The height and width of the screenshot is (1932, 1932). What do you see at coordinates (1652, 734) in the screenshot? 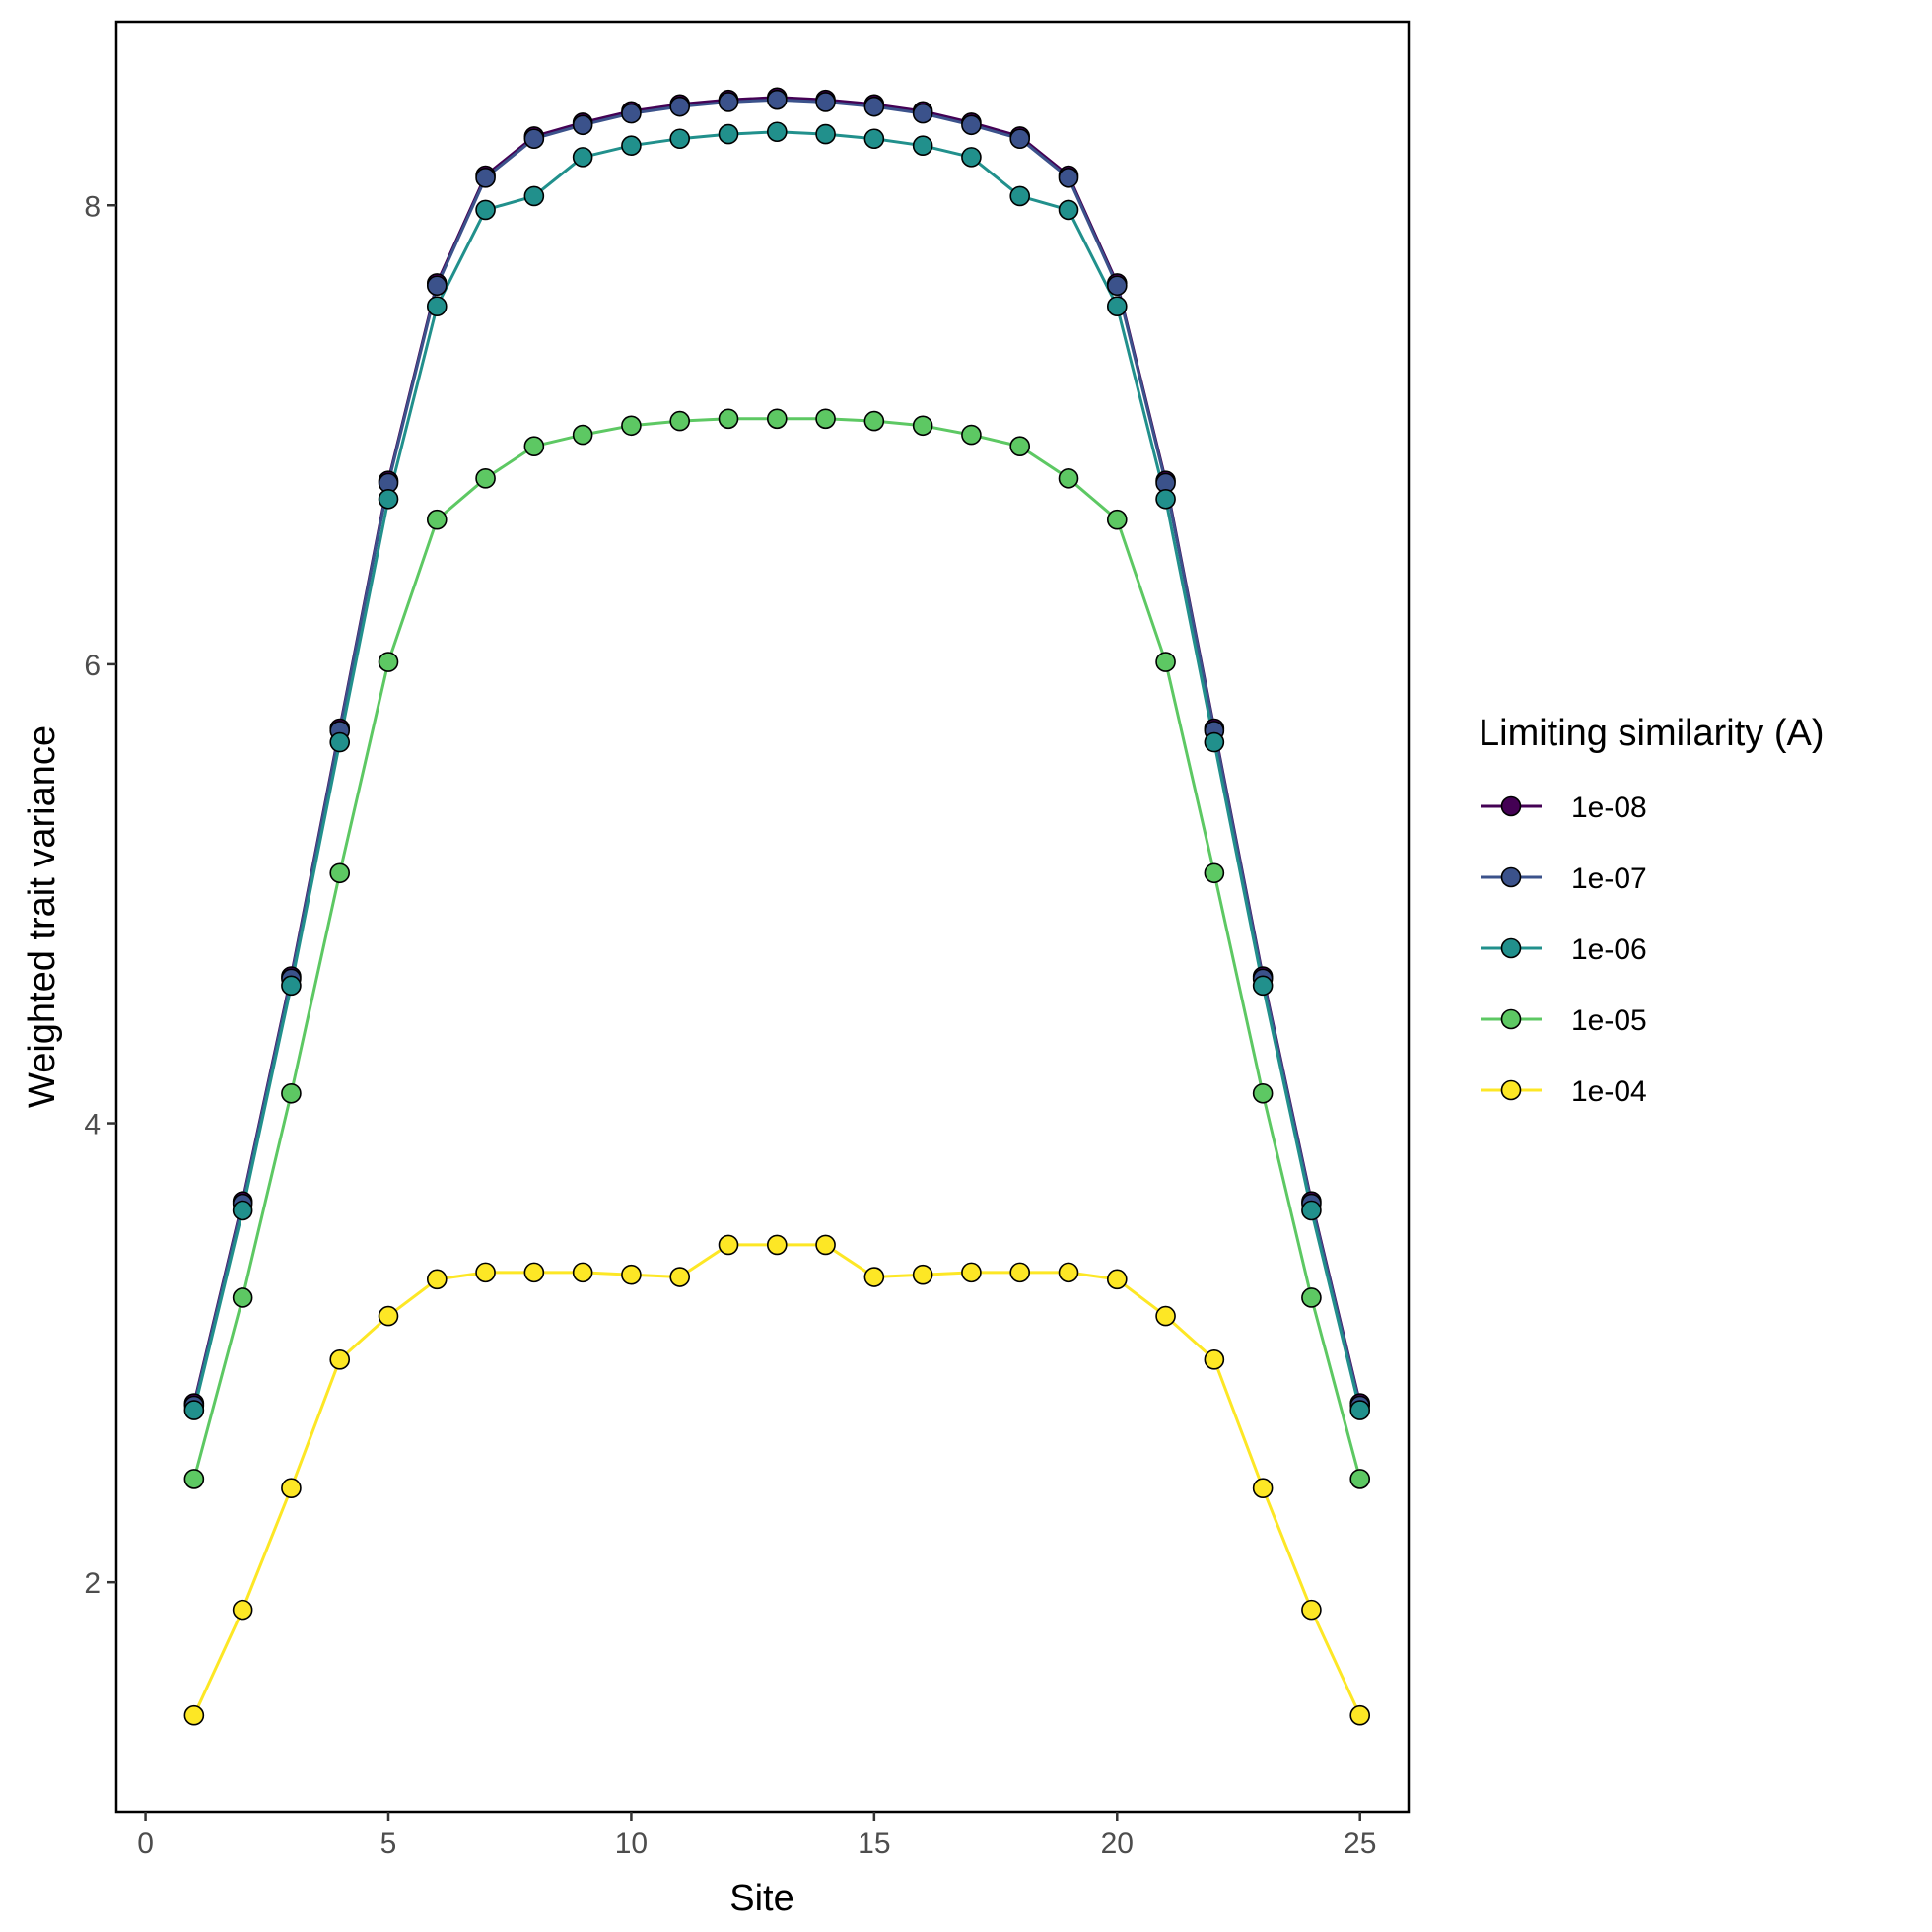
I see `legend-title: Limiting similarity (A)` at bounding box center [1652, 734].